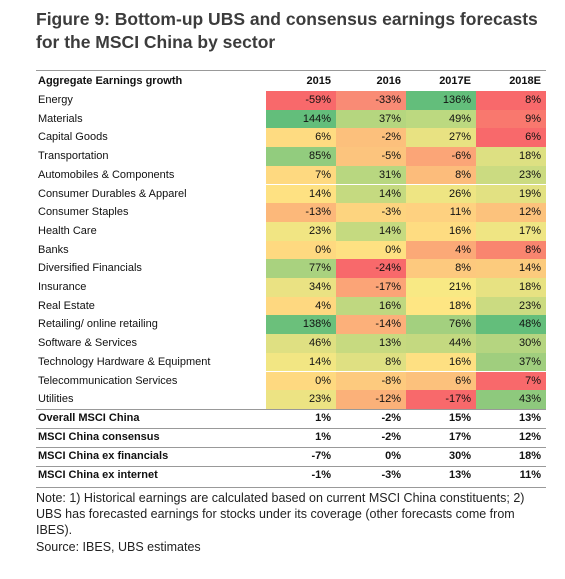 The width and height of the screenshot is (565, 579). I want to click on summary-cell: 18%, so click(529, 456).